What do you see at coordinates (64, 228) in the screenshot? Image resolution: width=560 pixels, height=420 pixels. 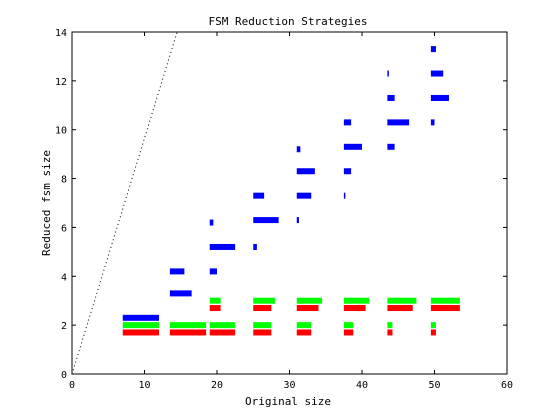 I see `y-tick-label: 6` at bounding box center [64, 228].